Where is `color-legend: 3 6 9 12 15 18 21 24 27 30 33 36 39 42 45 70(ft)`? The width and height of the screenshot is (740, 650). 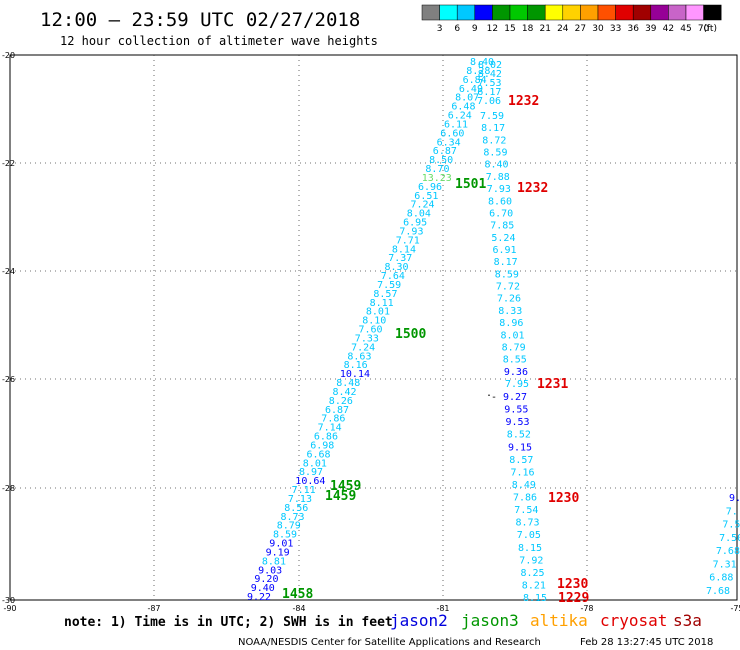
color-legend: 3 6 9 12 15 18 21 24 27 30 33 36 39 42 45 70(ft) is located at coordinates (571, 19).